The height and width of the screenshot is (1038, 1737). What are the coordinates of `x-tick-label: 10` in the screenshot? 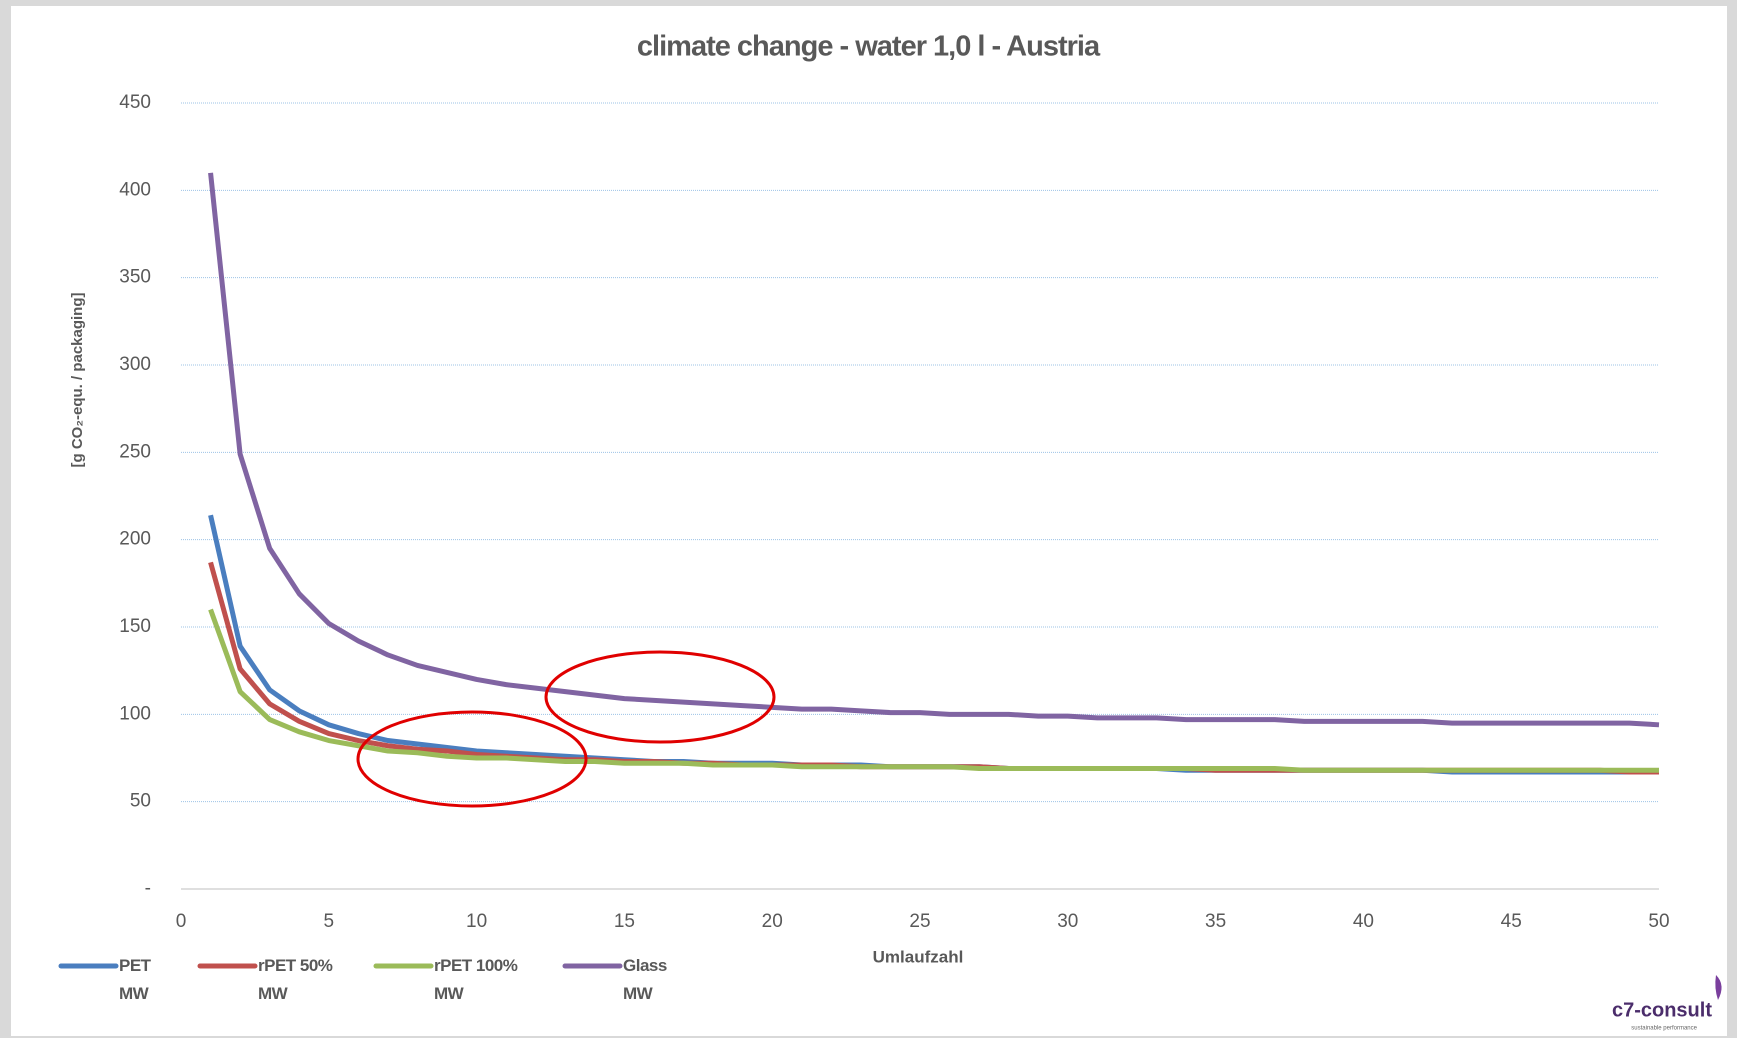 It's located at (476, 921).